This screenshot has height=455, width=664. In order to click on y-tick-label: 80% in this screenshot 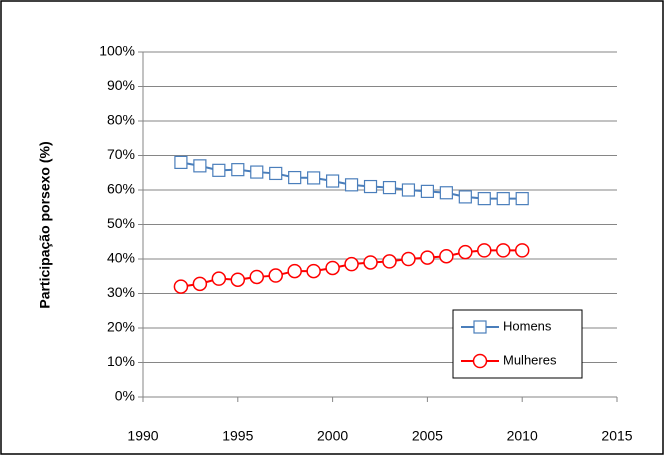, I will do `click(121, 120)`.